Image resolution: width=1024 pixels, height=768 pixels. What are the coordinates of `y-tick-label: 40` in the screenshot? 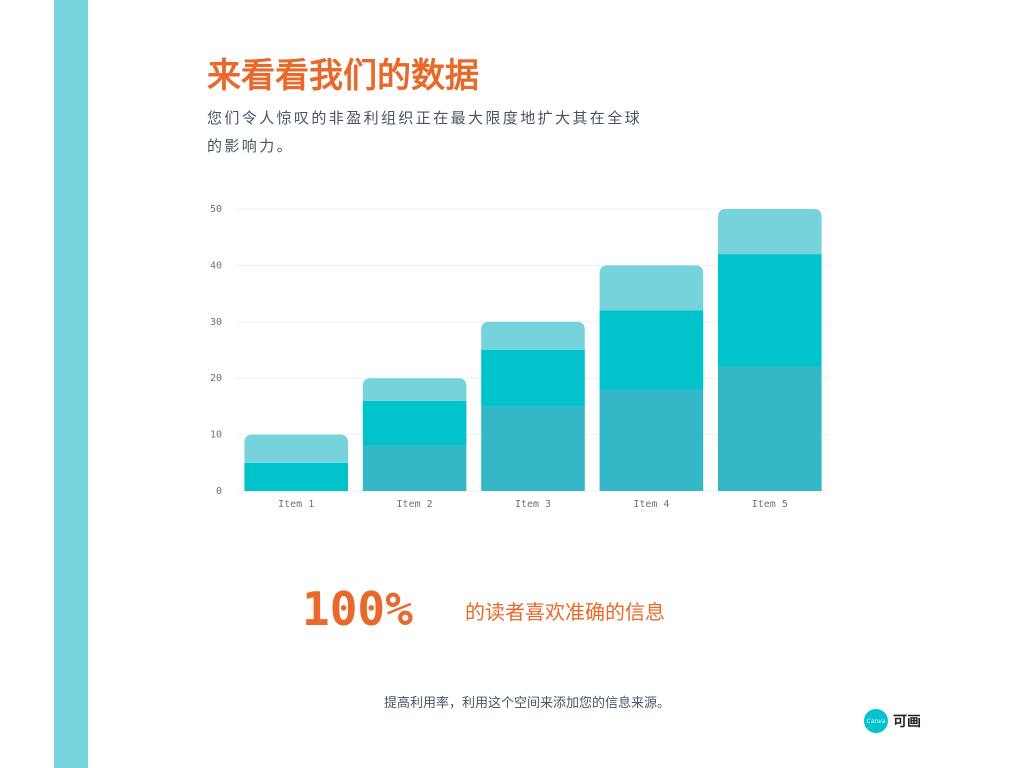 It's located at (216, 265).